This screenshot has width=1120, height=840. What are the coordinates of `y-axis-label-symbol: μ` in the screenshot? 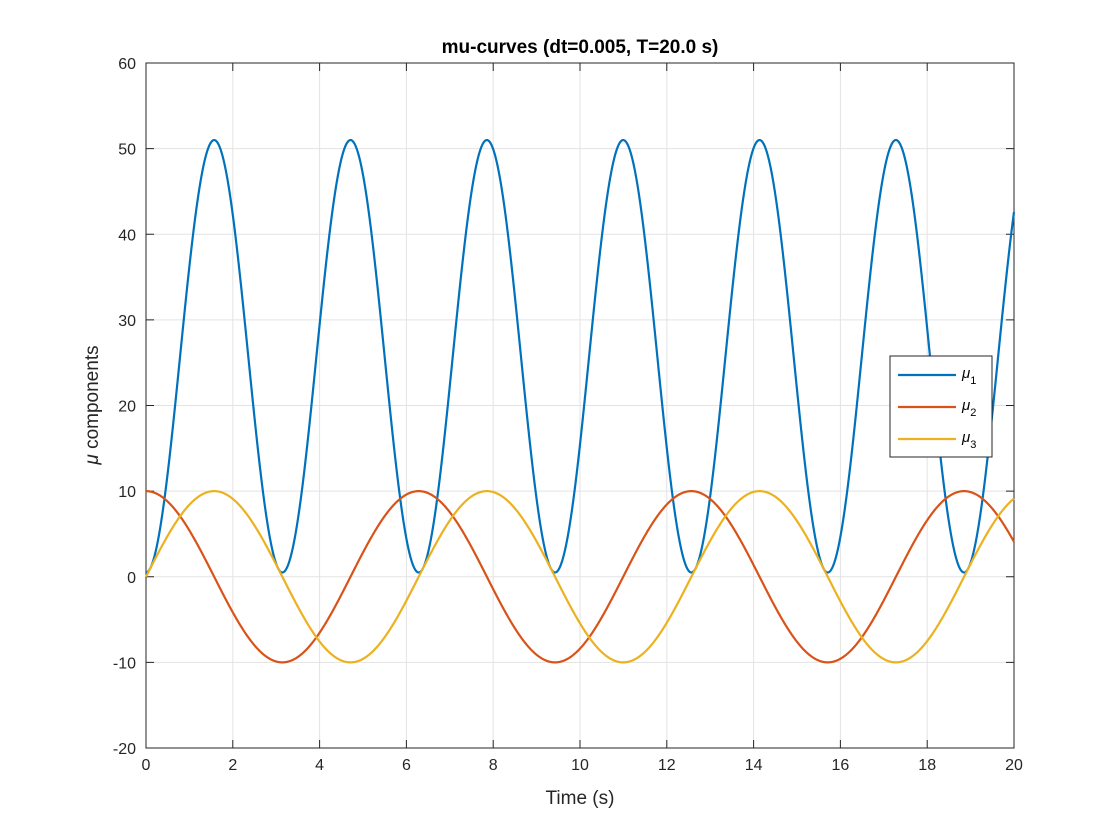 It's located at (92, 460).